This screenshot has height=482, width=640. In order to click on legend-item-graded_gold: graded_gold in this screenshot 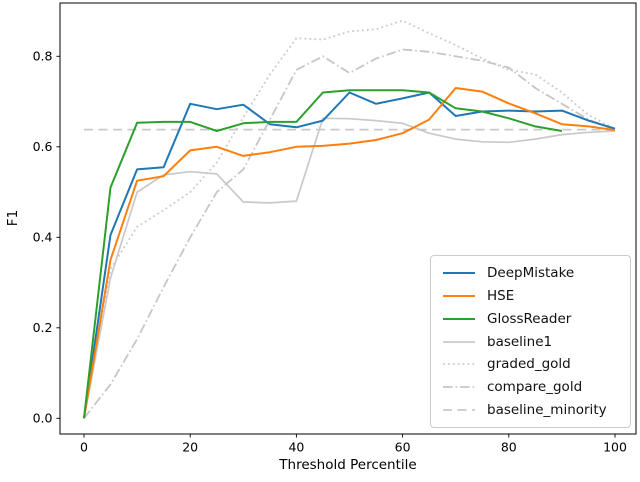, I will do `click(536, 364)`.